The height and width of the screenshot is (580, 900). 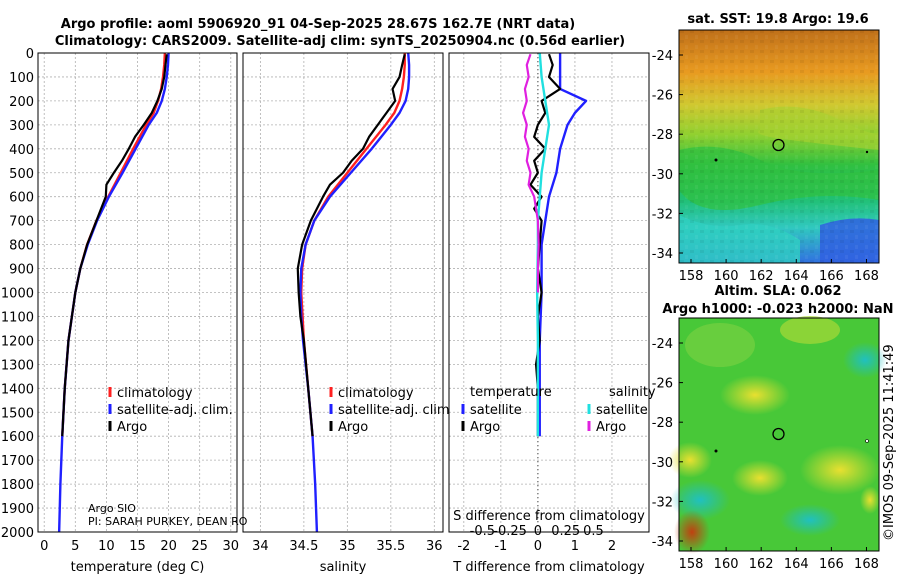 I want to click on legend-entry: climatology, so click(x=376, y=393).